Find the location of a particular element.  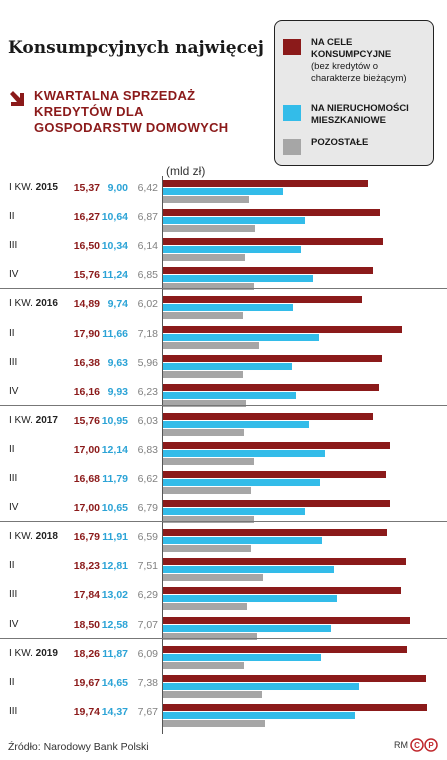

data-label-other: 6,83 is located at coordinates (147, 449).